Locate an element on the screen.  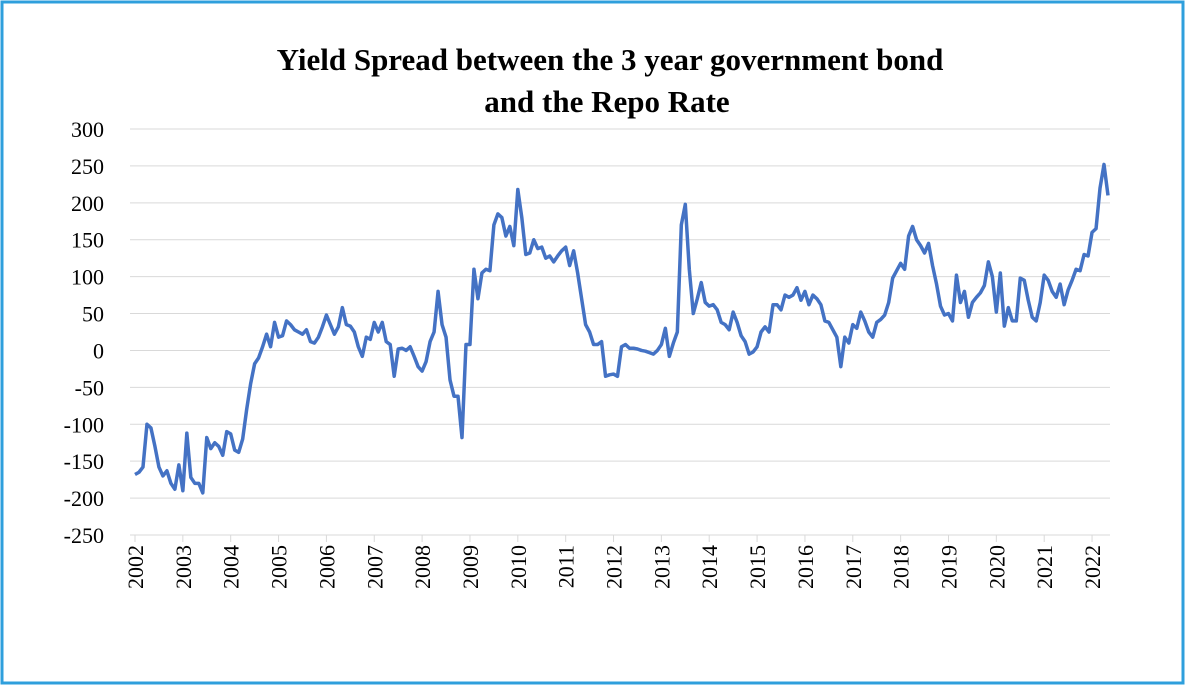
x-tick-label: 2012 is located at coordinates (614, 567).